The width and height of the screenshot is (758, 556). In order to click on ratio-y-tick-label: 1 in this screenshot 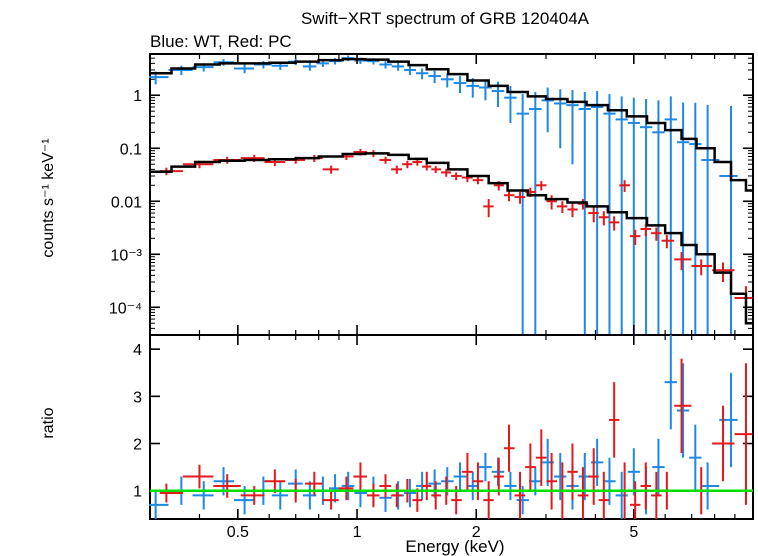, I will do `click(137, 492)`.